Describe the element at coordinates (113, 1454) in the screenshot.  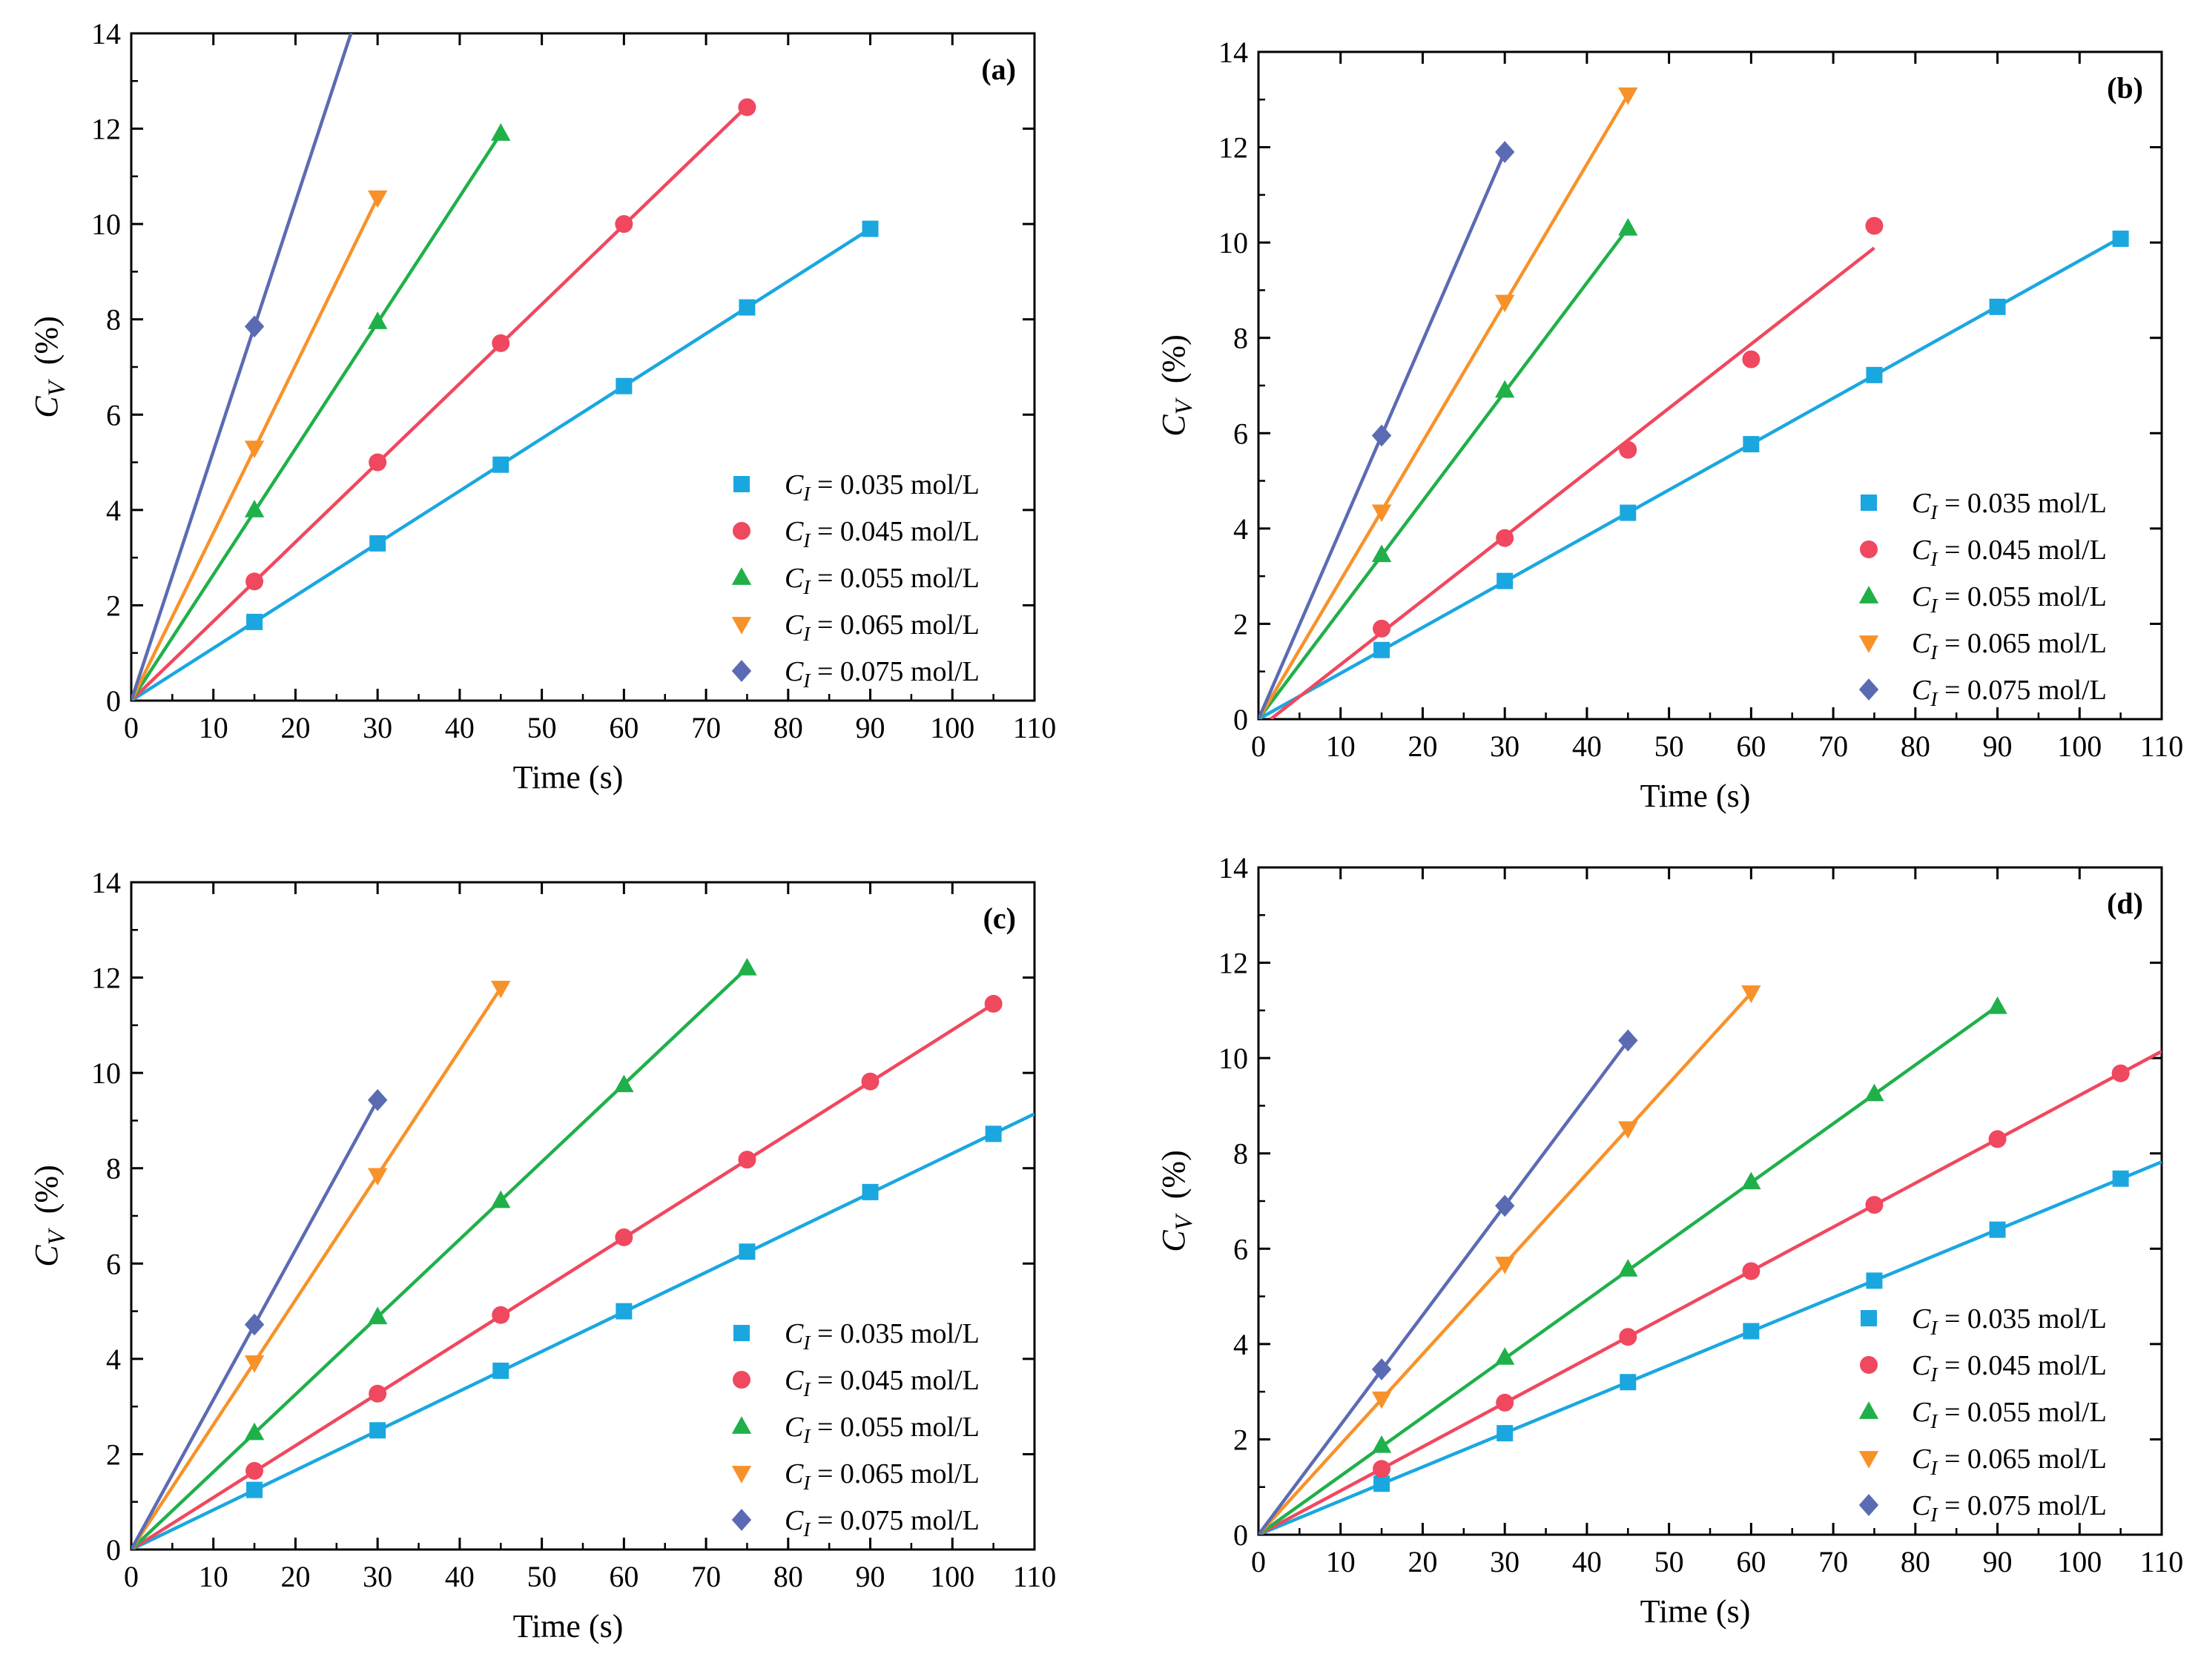
I see `y-tick-label: 2` at that location.